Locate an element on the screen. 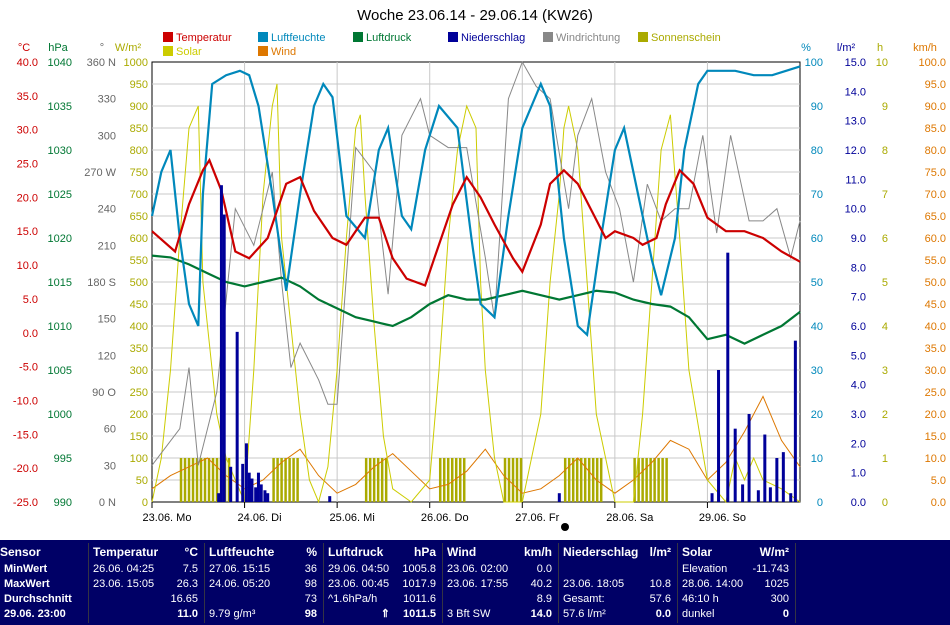 This screenshot has height=625, width=950. solar-unit: W/m² is located at coordinates (774, 552).